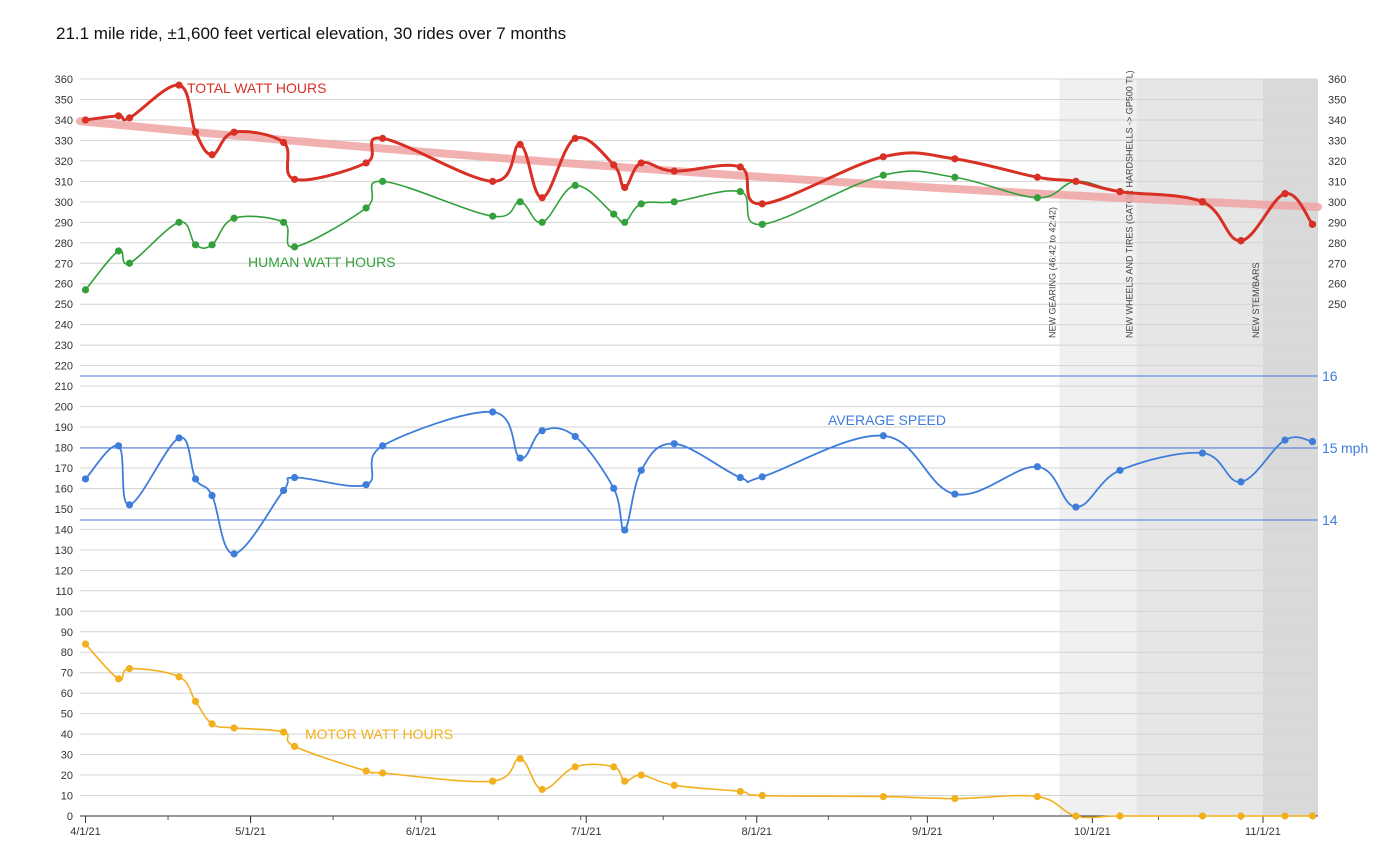 The height and width of the screenshot is (850, 1400). I want to click on y-tick-label: 240, so click(64, 326).